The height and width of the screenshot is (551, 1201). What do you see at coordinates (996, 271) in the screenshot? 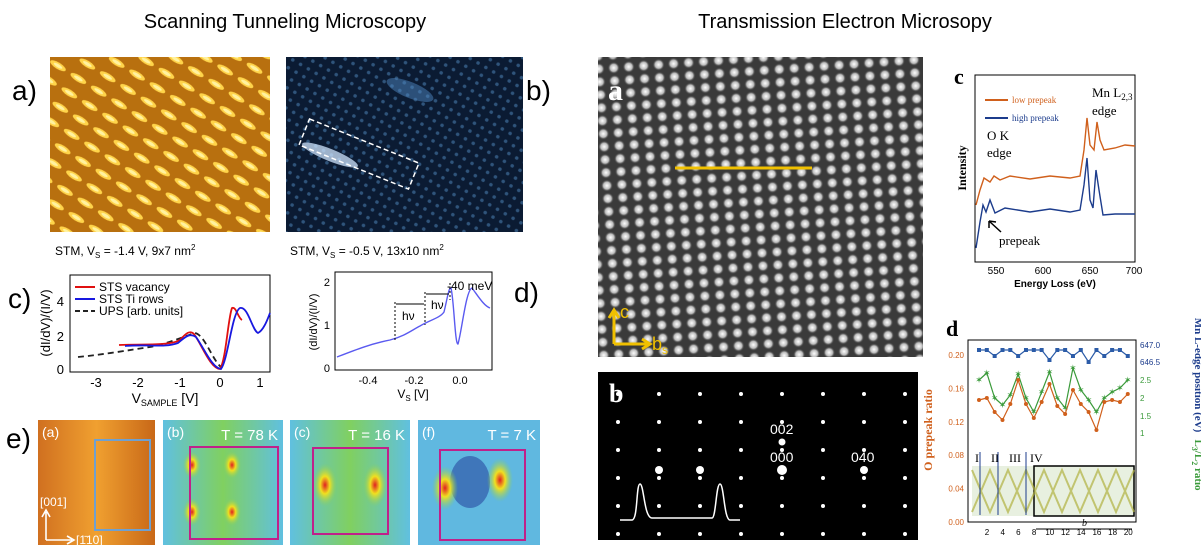
I see `x-tick-label: 550` at bounding box center [996, 271].